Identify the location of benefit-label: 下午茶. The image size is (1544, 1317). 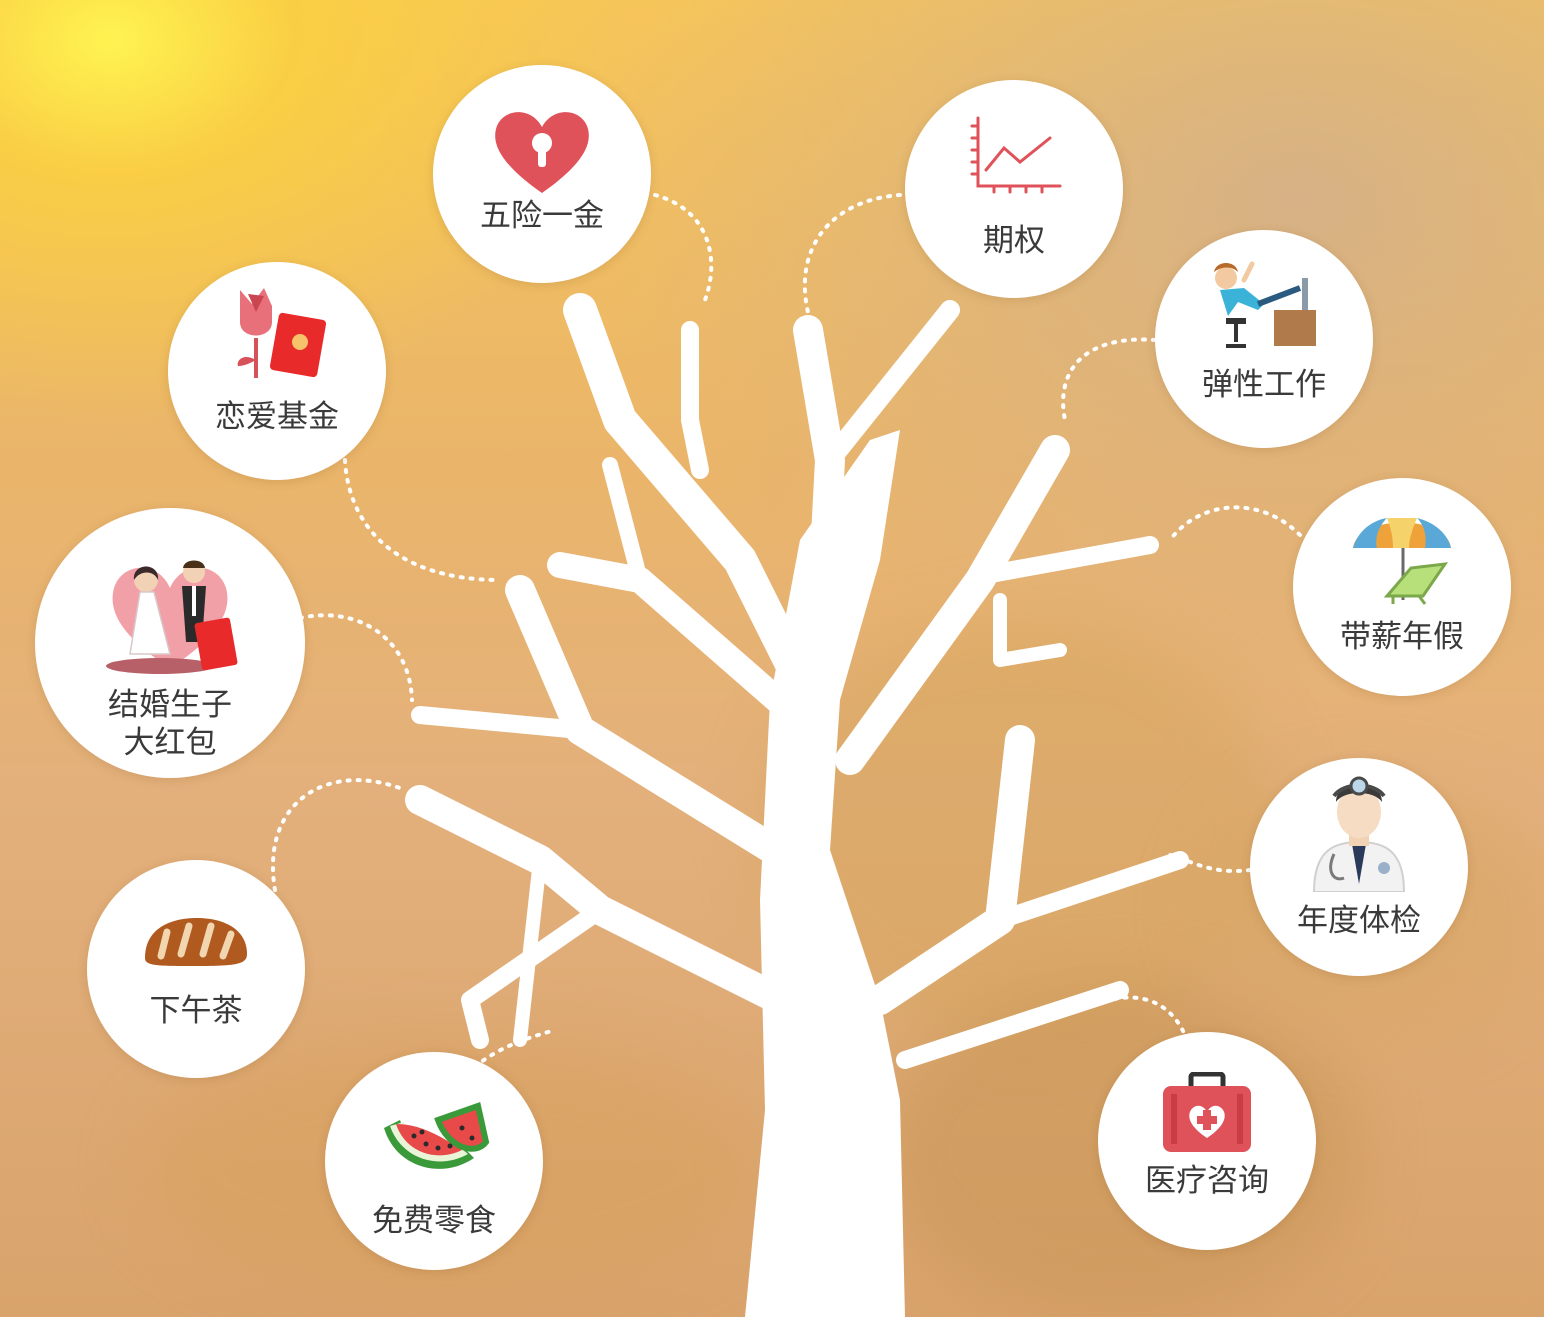
(196, 1011).